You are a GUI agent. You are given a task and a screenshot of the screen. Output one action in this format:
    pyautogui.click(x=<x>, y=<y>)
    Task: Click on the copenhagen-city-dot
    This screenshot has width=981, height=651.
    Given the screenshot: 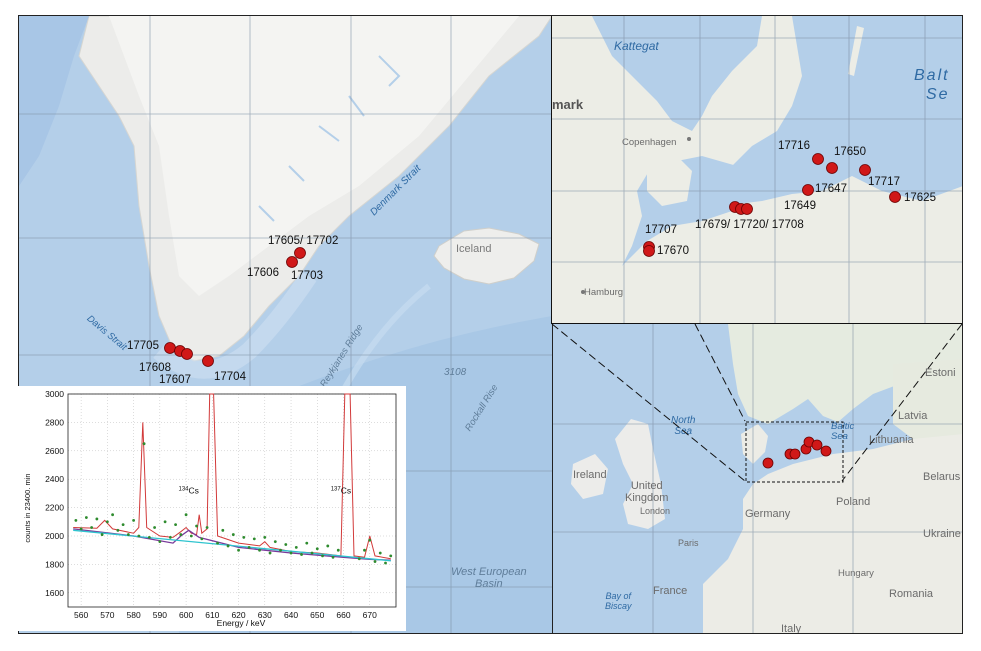 What is the action you would take?
    pyautogui.click(x=689, y=139)
    